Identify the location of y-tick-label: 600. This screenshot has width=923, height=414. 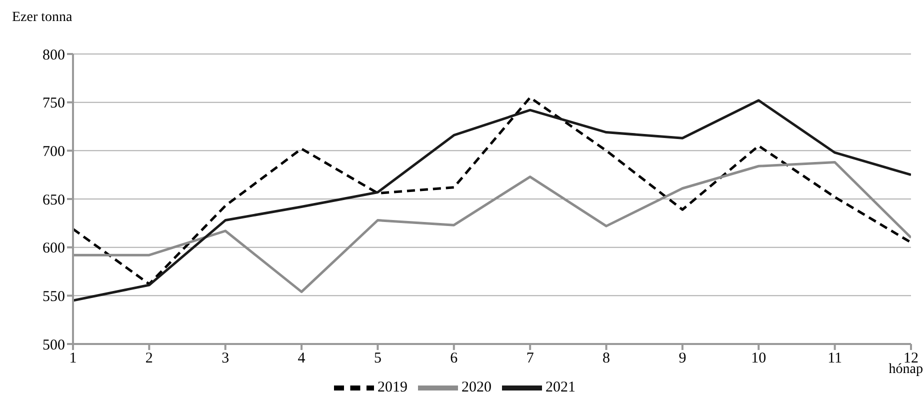
(53, 248).